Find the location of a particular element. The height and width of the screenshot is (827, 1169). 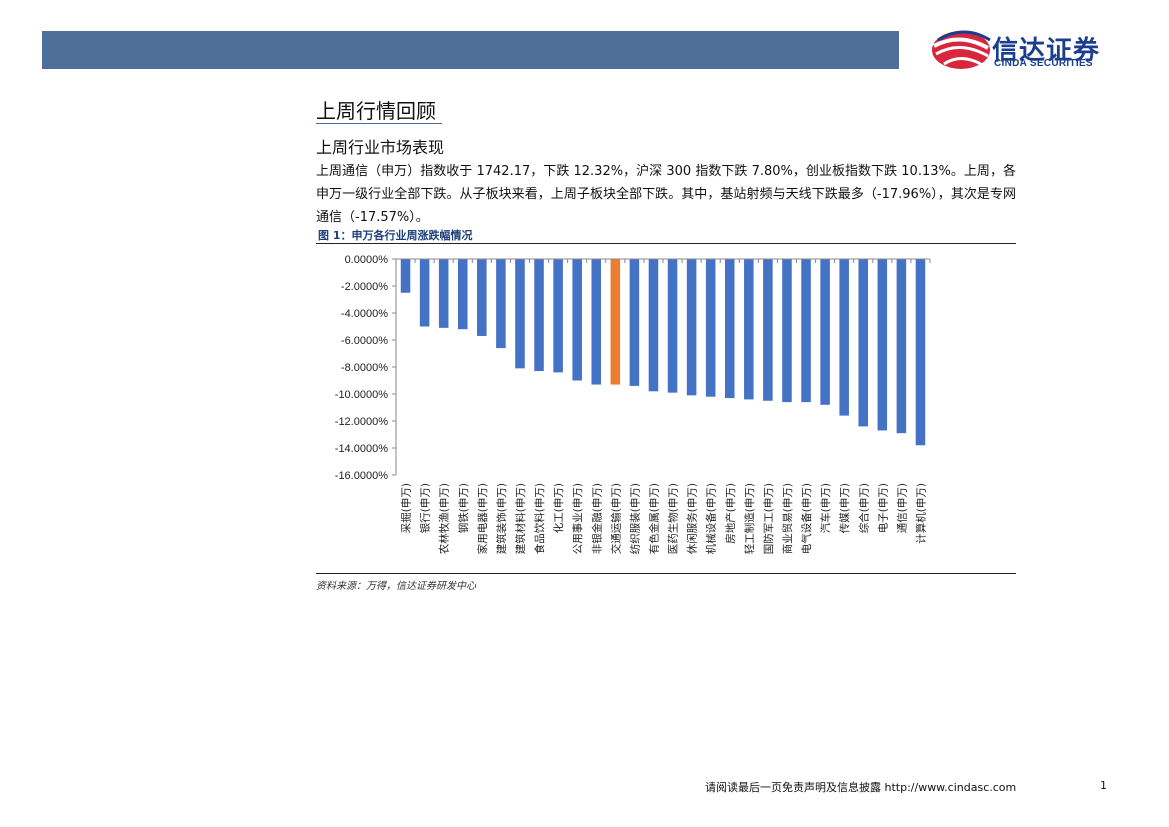

x-category-label: 采掘(申万) is located at coordinates (406, 508).